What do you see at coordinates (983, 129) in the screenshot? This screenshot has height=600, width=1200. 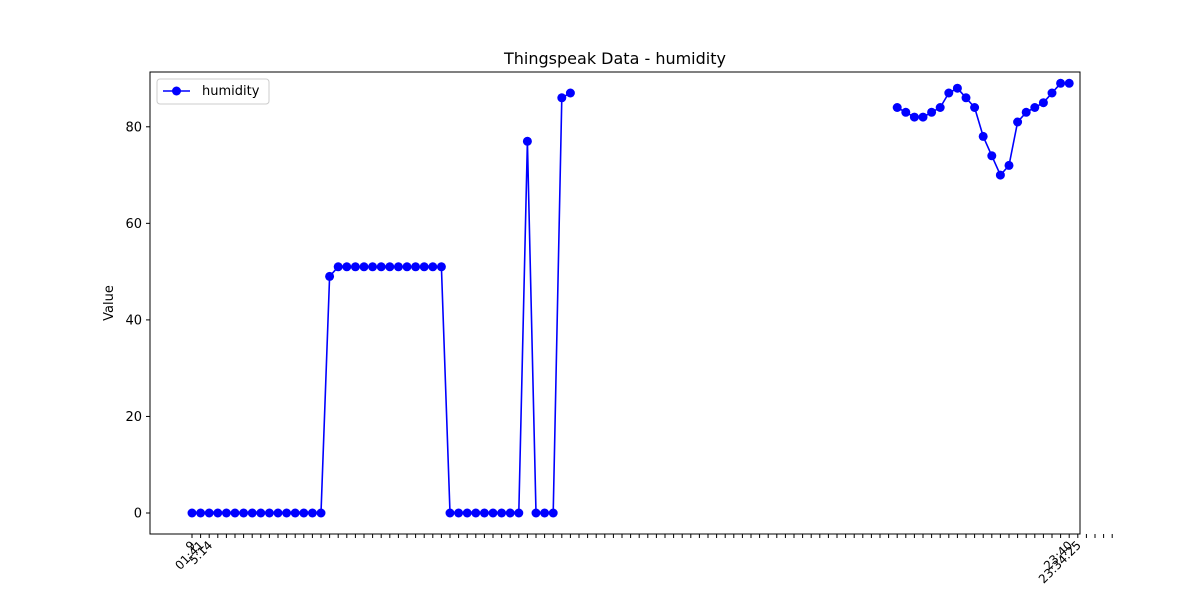 I see `series-line-humidity` at bounding box center [983, 129].